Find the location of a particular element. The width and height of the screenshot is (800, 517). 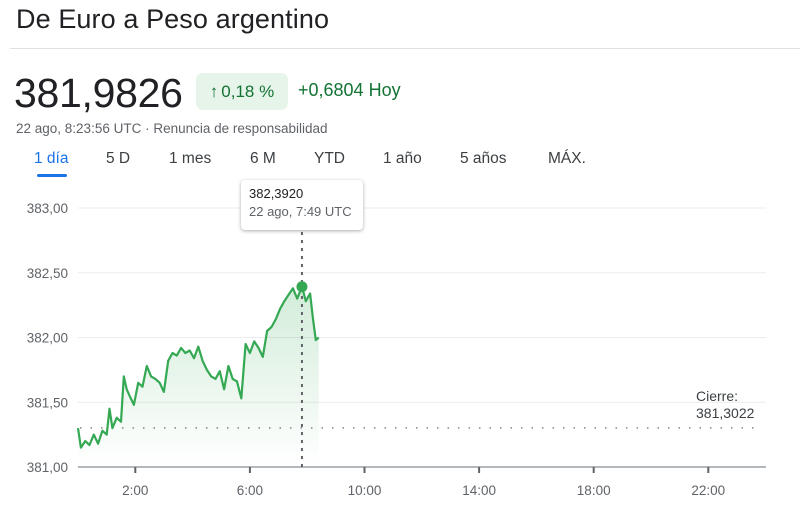

svg-text: 18:00 is located at coordinates (594, 490).